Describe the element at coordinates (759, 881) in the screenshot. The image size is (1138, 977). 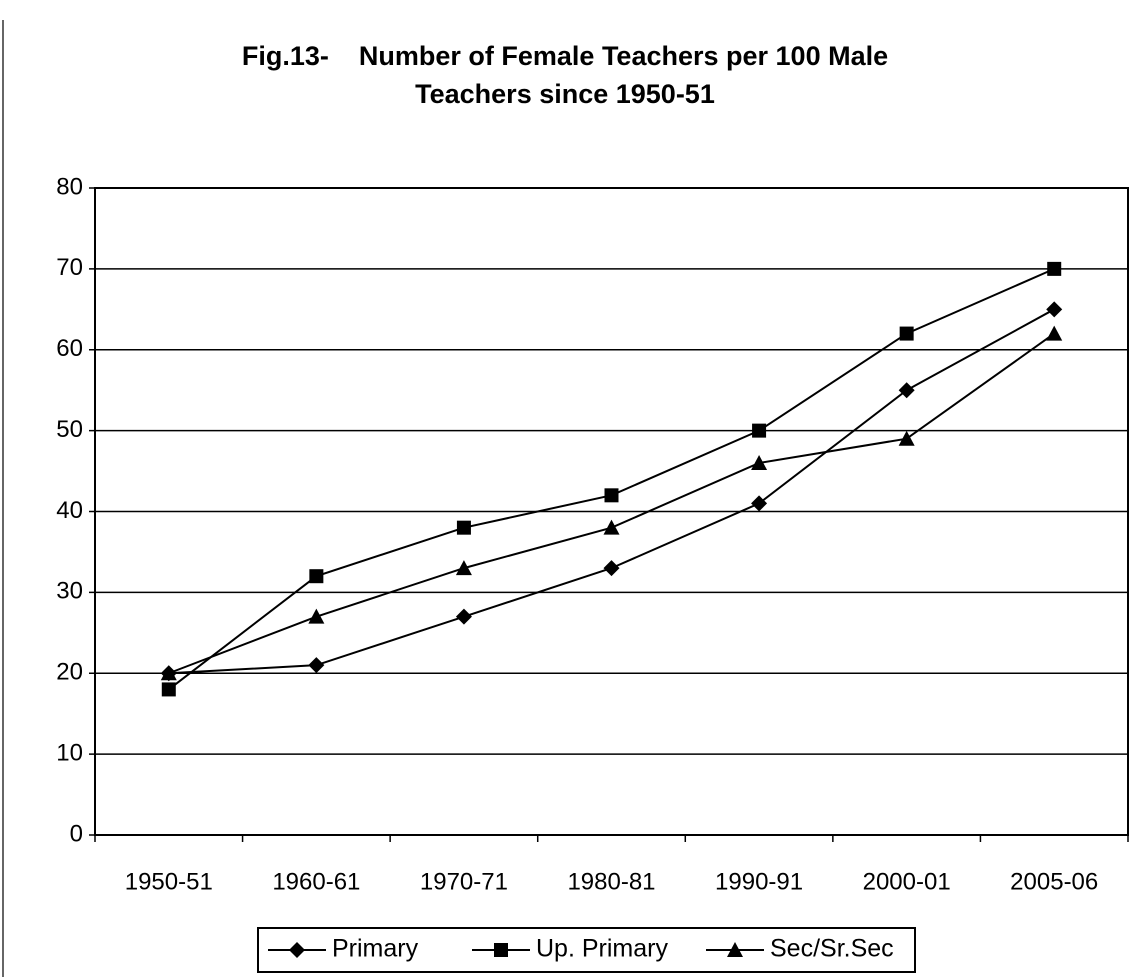
I see `x-tick-label: 1990-91` at that location.